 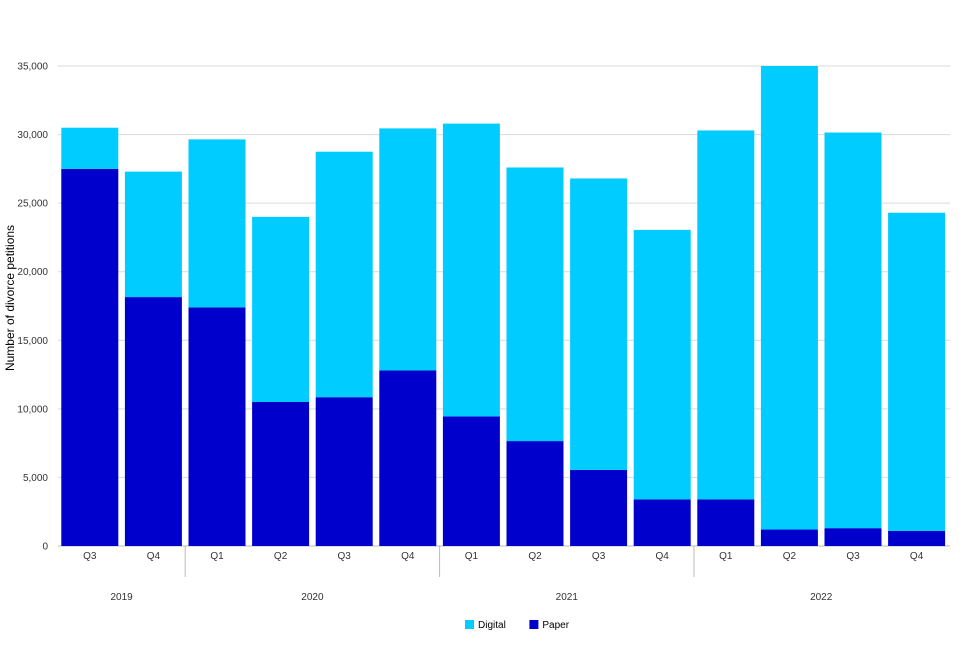 I want to click on y-tick-label: 20,000, so click(x=32, y=272).